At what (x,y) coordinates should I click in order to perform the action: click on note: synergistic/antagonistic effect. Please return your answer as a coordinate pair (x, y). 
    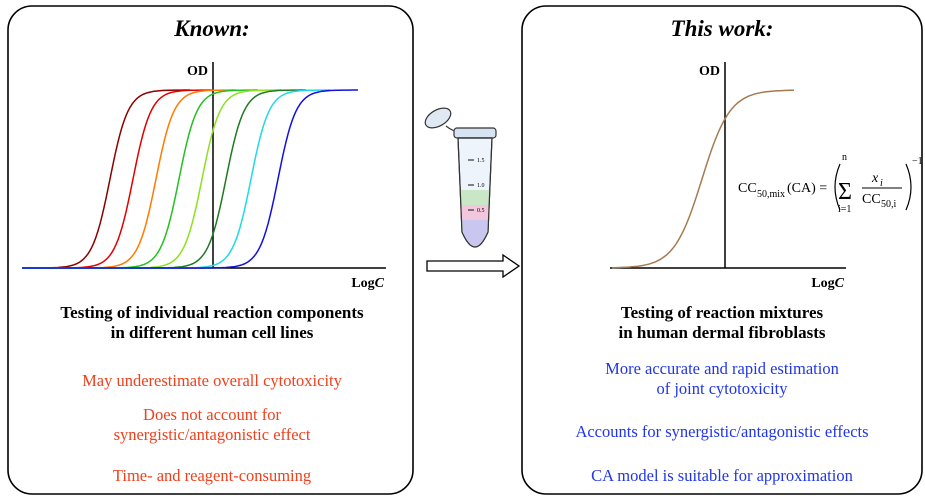
    Looking at the image, I should click on (212, 434).